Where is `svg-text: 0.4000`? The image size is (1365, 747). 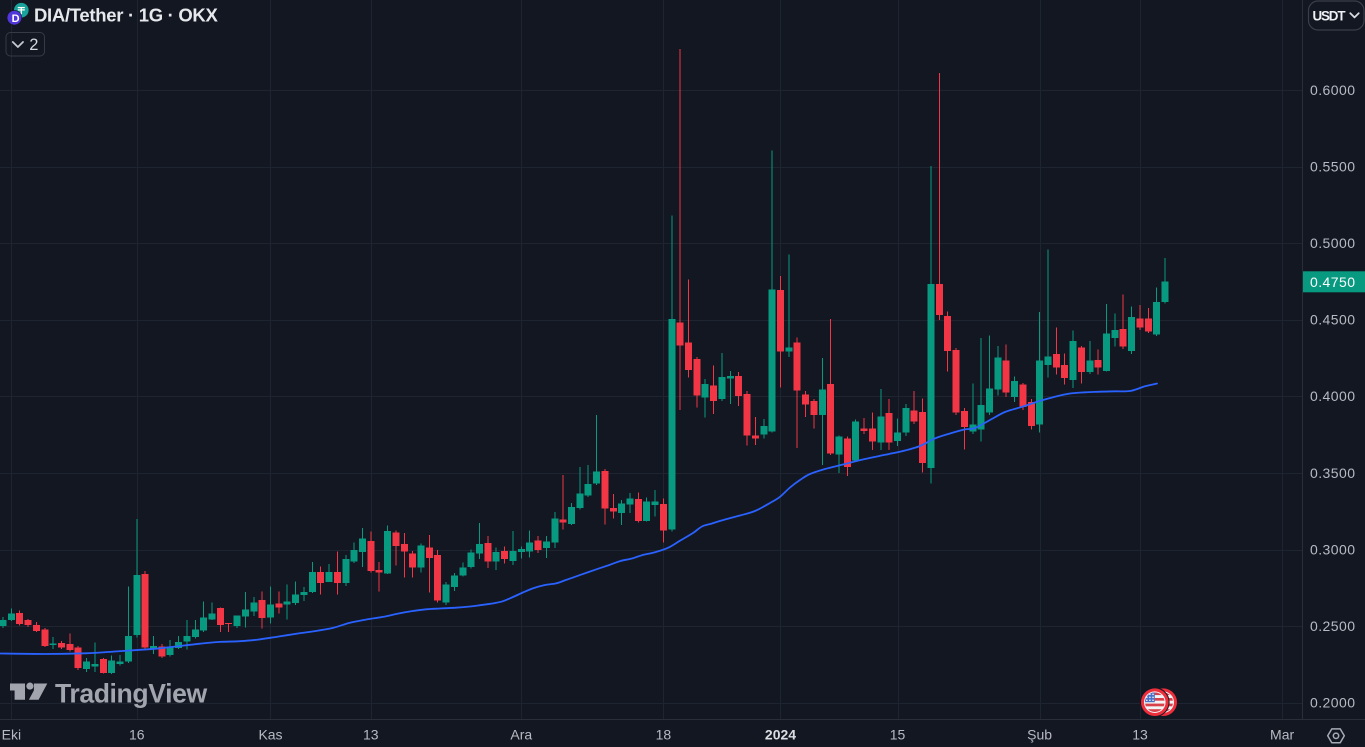
svg-text: 0.4000 is located at coordinates (1332, 396).